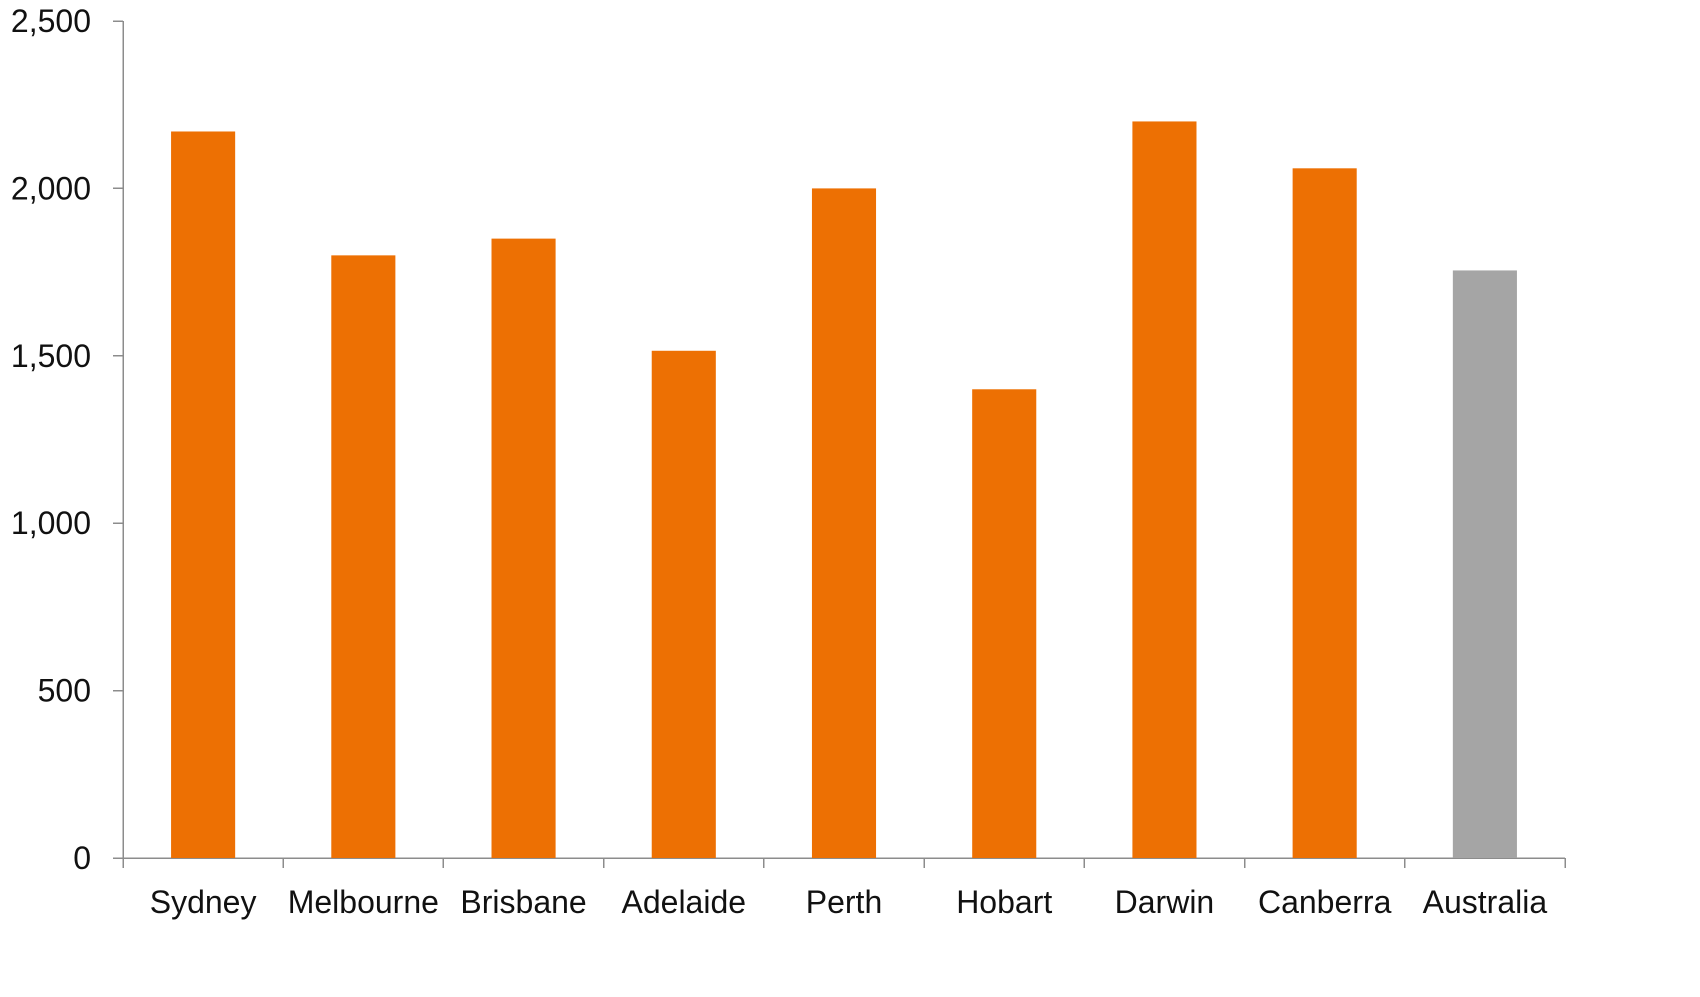 The width and height of the screenshot is (1700, 997). I want to click on x-tick-label: Adelaide, so click(684, 902).